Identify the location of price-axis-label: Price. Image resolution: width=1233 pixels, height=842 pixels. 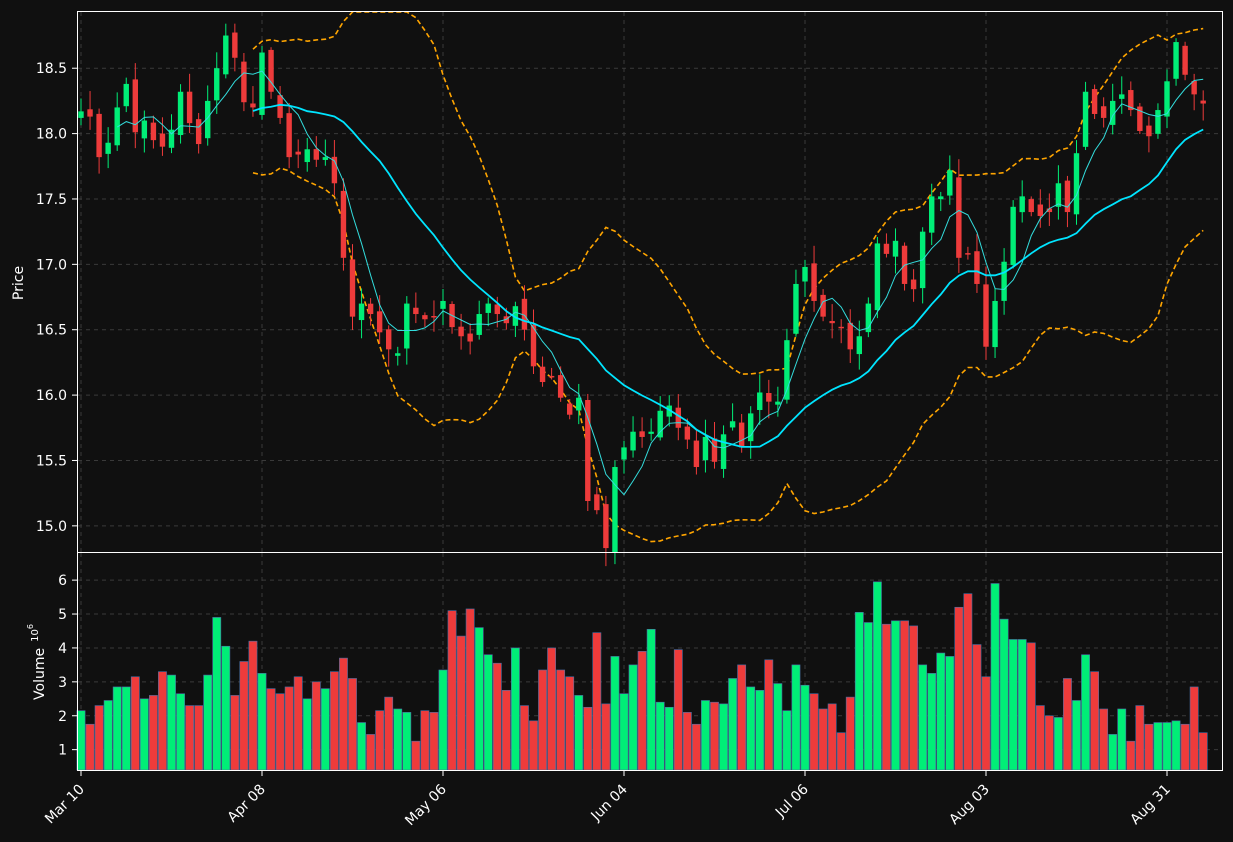
(19, 283).